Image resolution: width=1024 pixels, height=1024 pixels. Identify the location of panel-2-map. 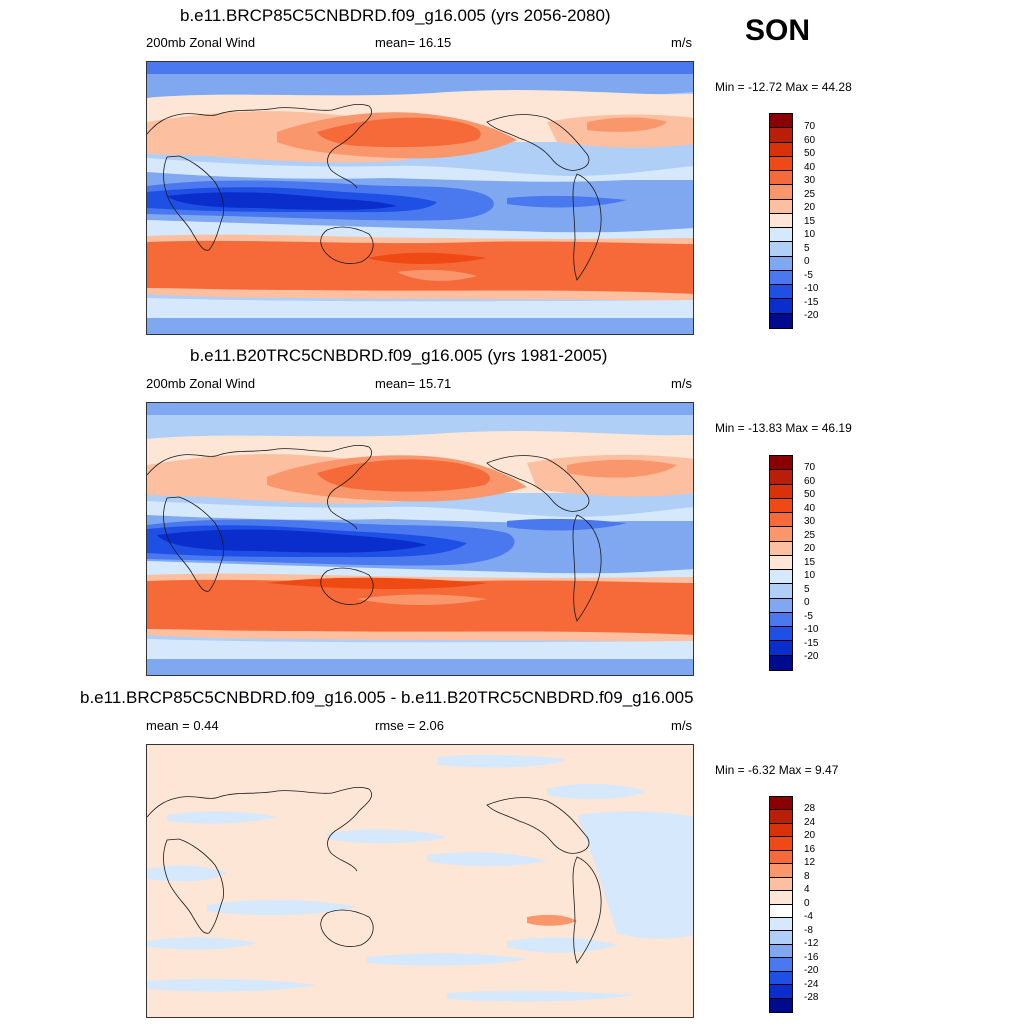
(420, 539).